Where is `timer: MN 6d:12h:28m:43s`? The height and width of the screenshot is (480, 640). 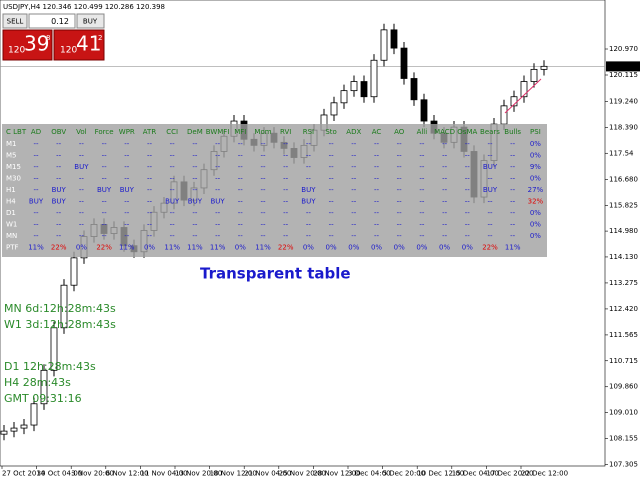
timer: MN 6d:12h:28m:43s is located at coordinates (60, 308).